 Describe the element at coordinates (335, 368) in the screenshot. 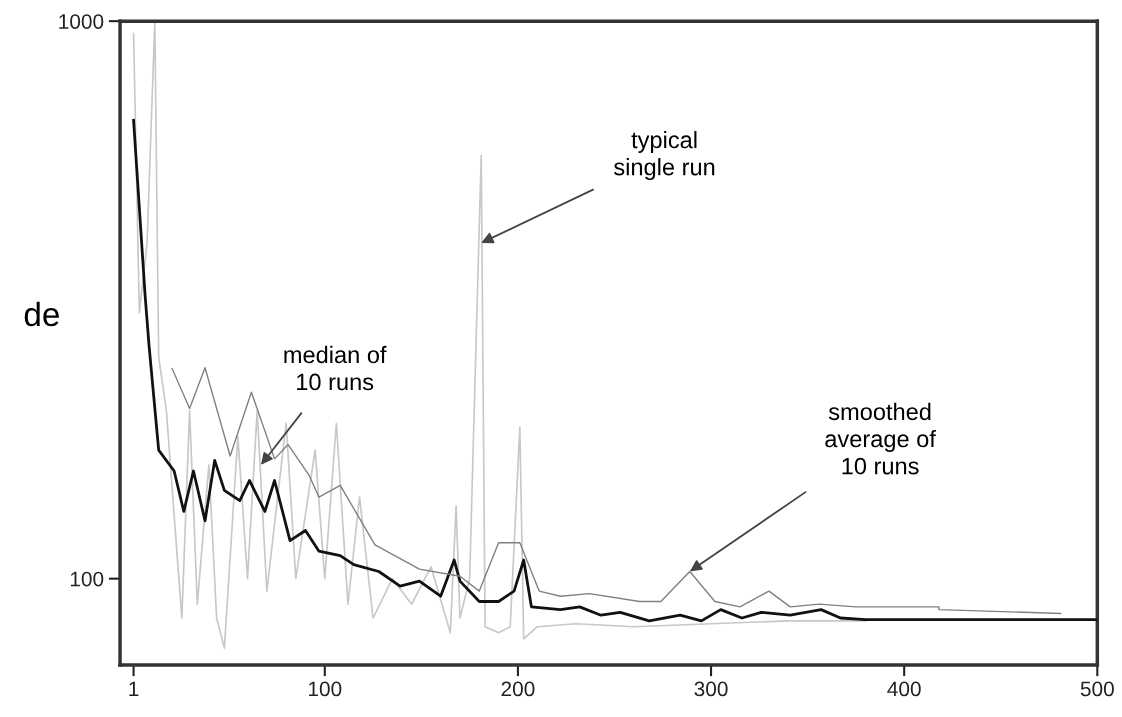

I see `annotation: median of 10 runs` at that location.